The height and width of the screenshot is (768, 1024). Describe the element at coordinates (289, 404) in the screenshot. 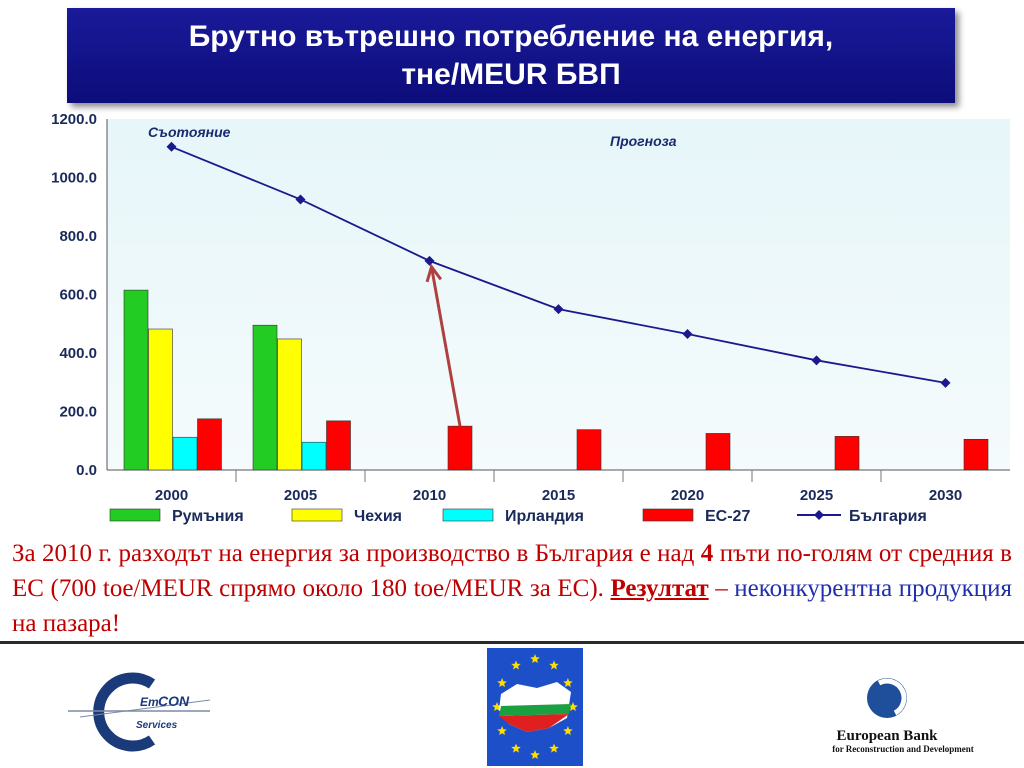

I see `bar-Чехия-2005` at that location.